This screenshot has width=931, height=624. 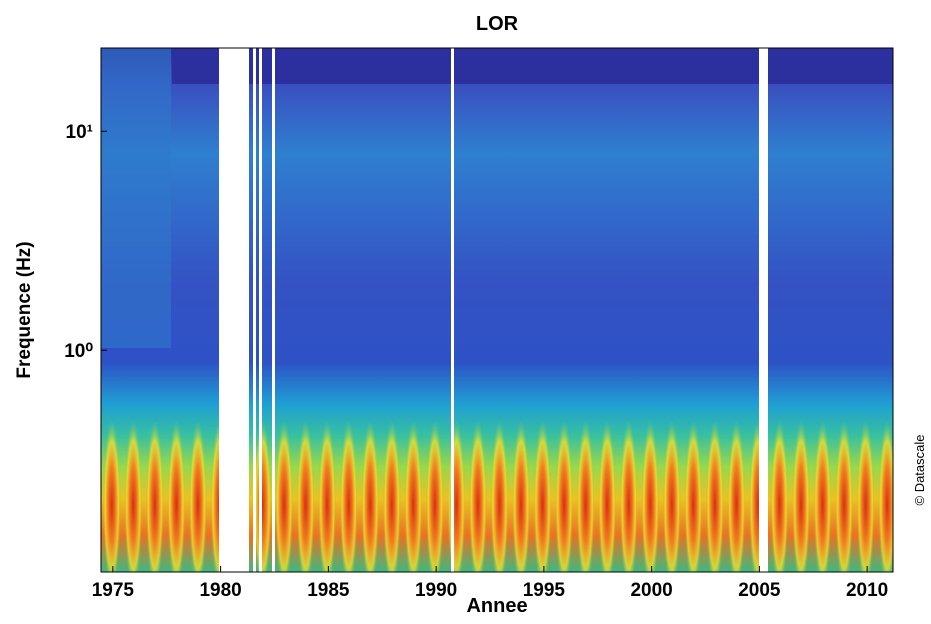 I want to click on y-tick-label: 10¹, so click(x=79, y=132).